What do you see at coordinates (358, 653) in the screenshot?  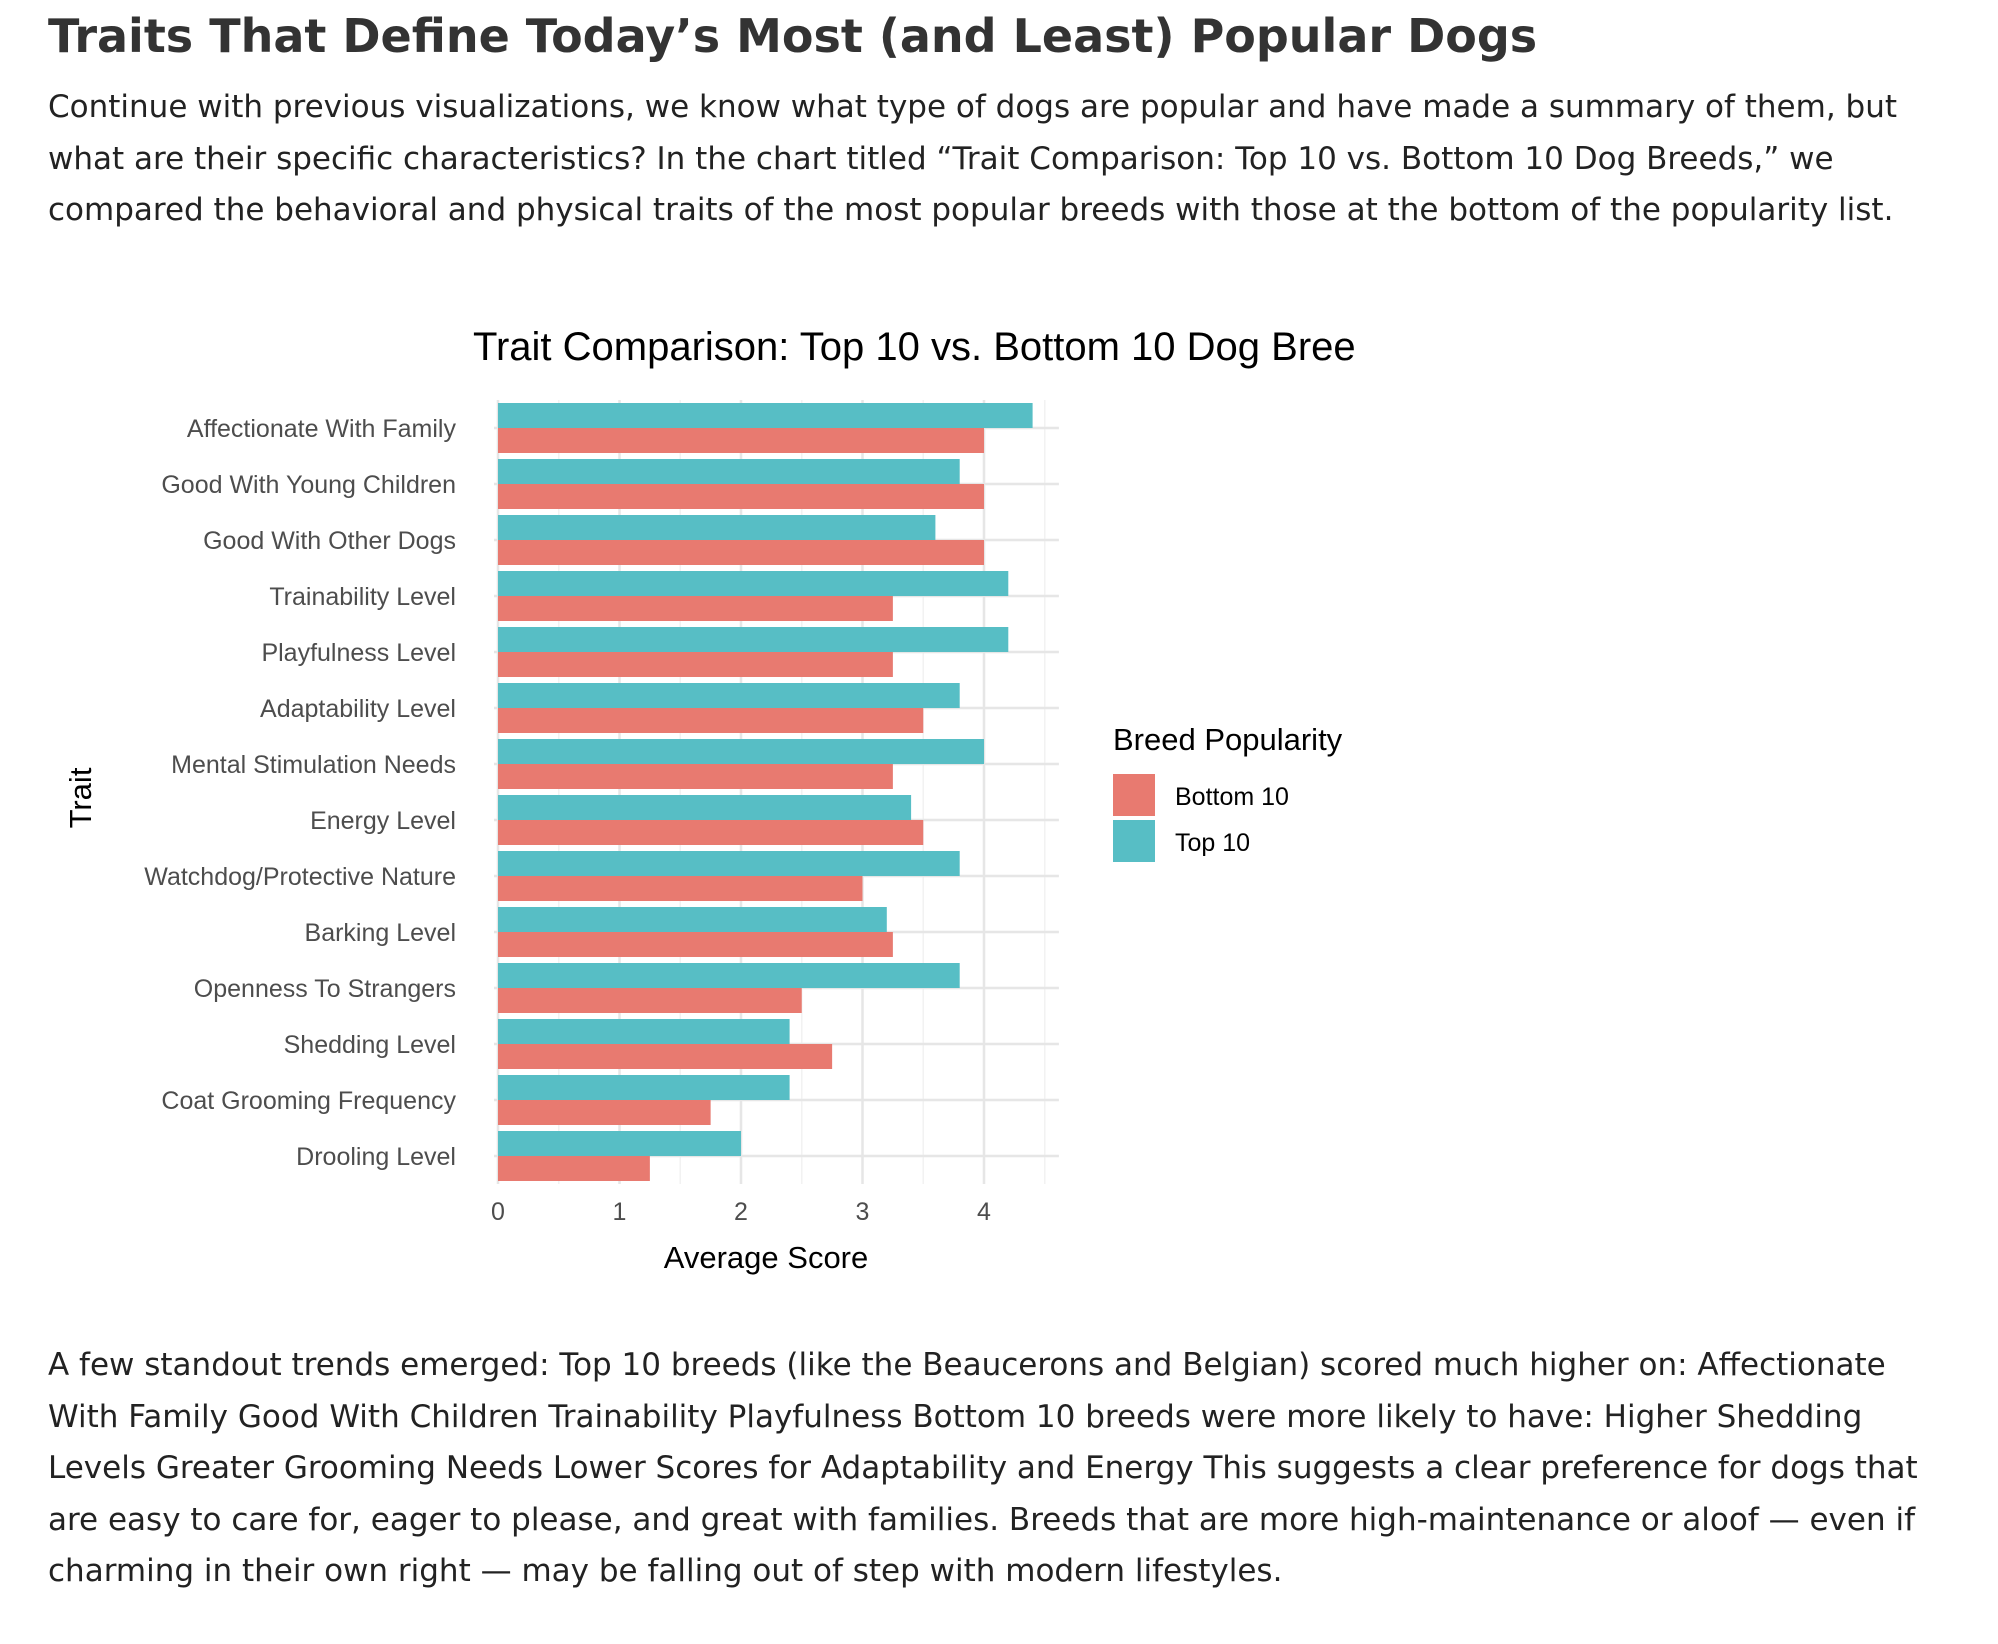 I see `y-tick-label: Playfulness Level` at bounding box center [358, 653].